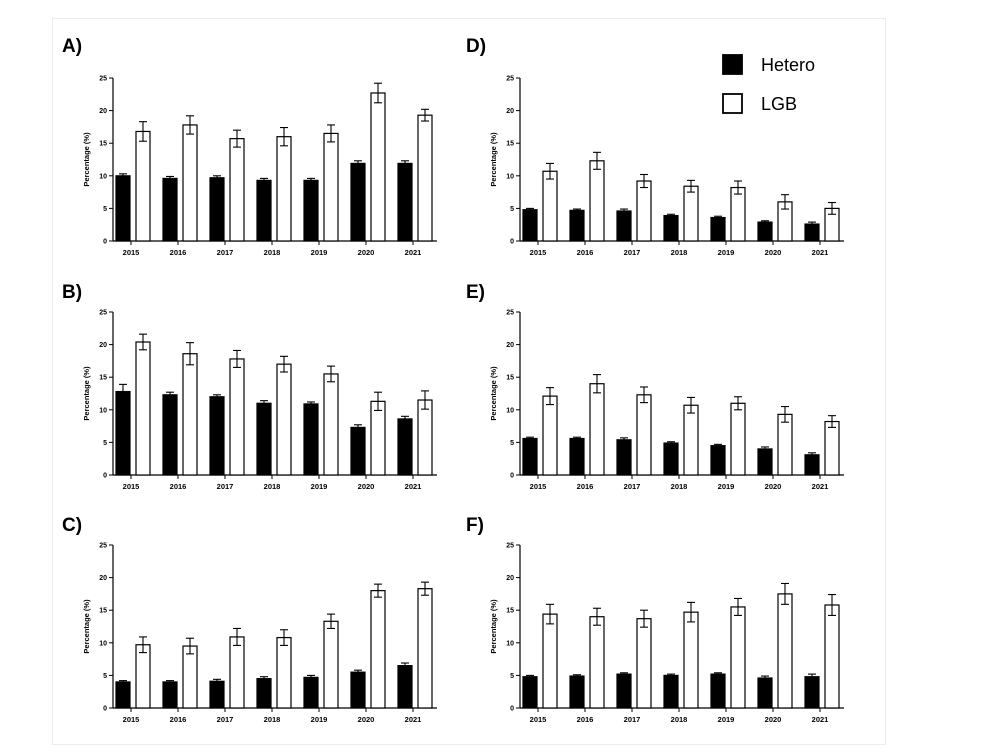  Describe the element at coordinates (510, 345) in the screenshot. I see `y-tick-label: 20` at that location.